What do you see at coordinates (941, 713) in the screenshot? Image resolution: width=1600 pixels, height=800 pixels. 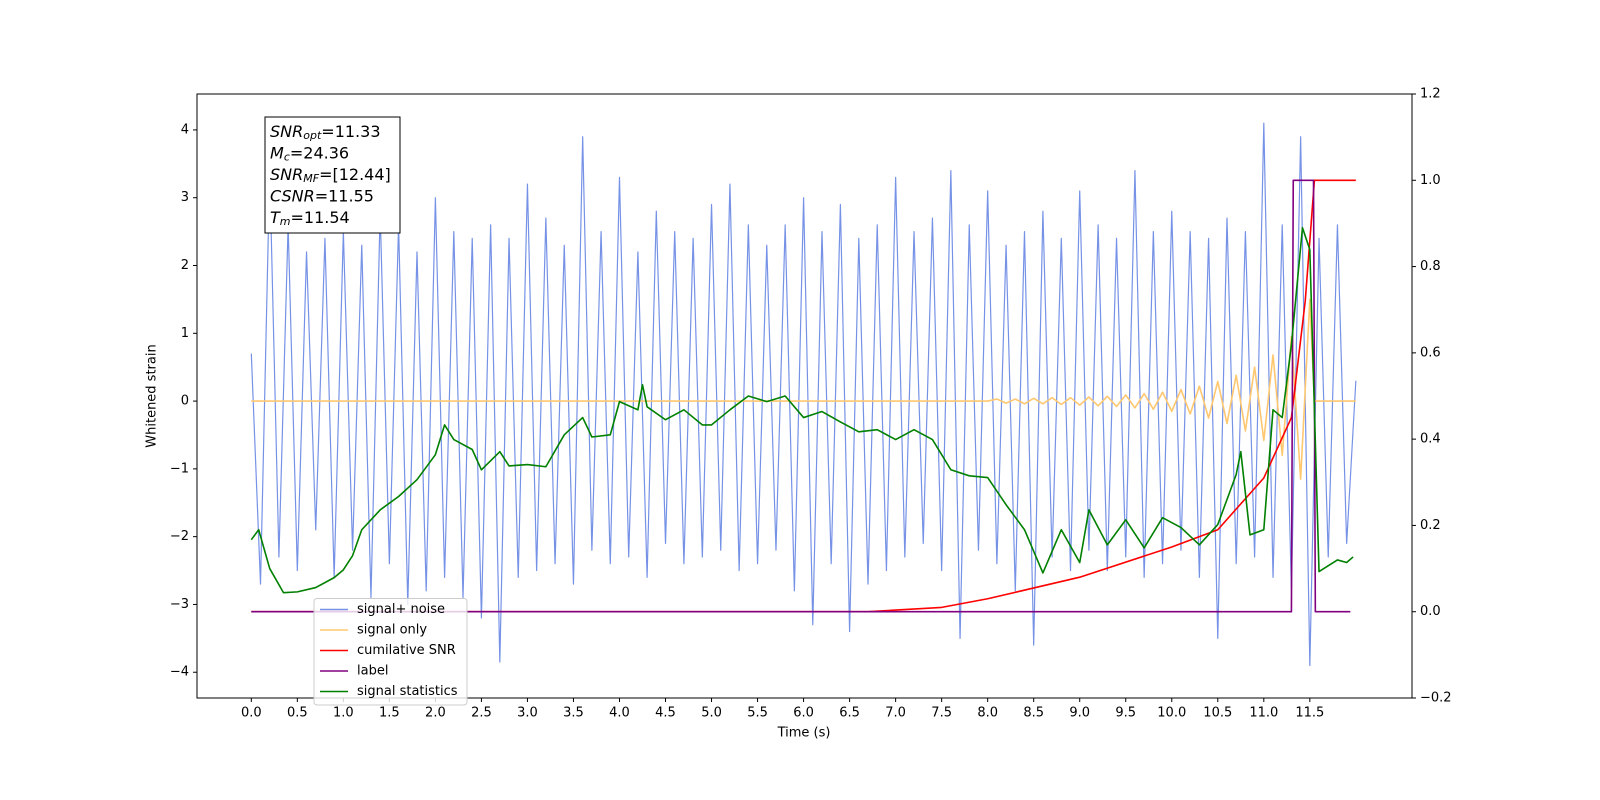 I see `x-tick-label: 7.5` at bounding box center [941, 713].